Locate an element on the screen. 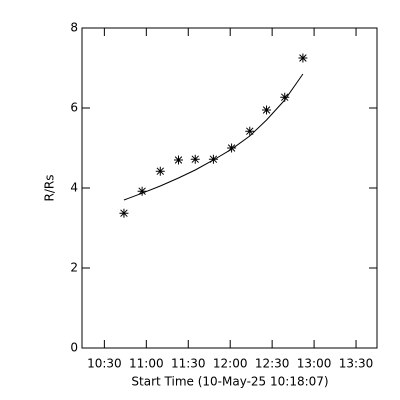  x-tick-label: 12:00 is located at coordinates (230, 364).